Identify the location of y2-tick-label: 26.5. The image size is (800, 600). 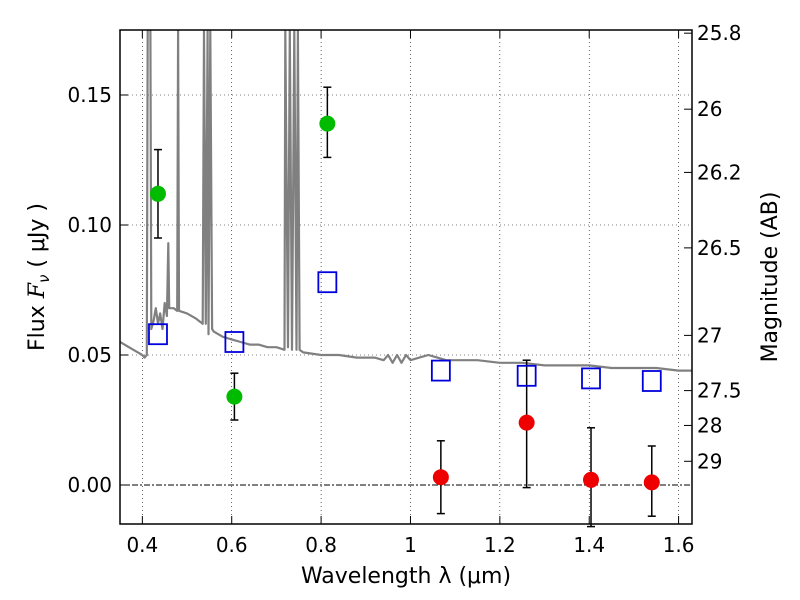
(719, 248).